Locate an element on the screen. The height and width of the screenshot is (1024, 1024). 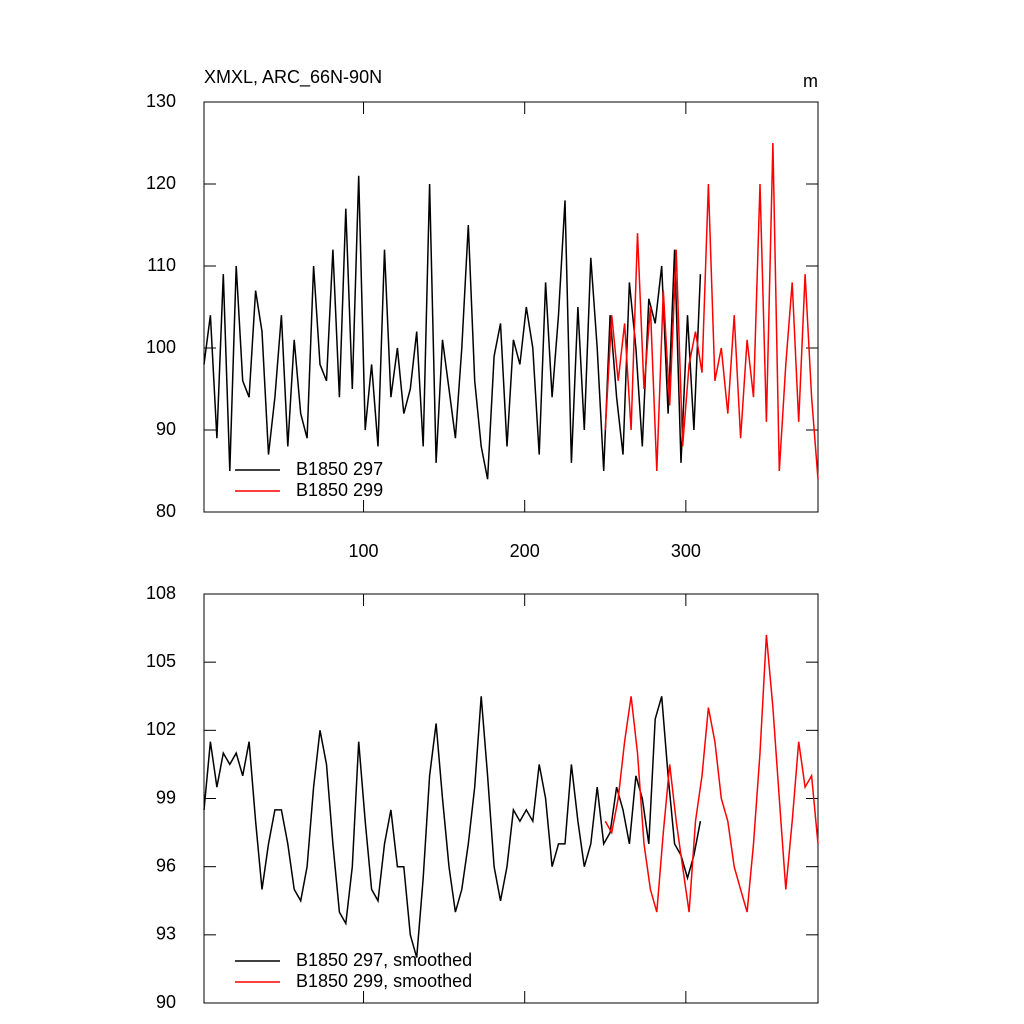
x-tick-label: 100 is located at coordinates (364, 551).